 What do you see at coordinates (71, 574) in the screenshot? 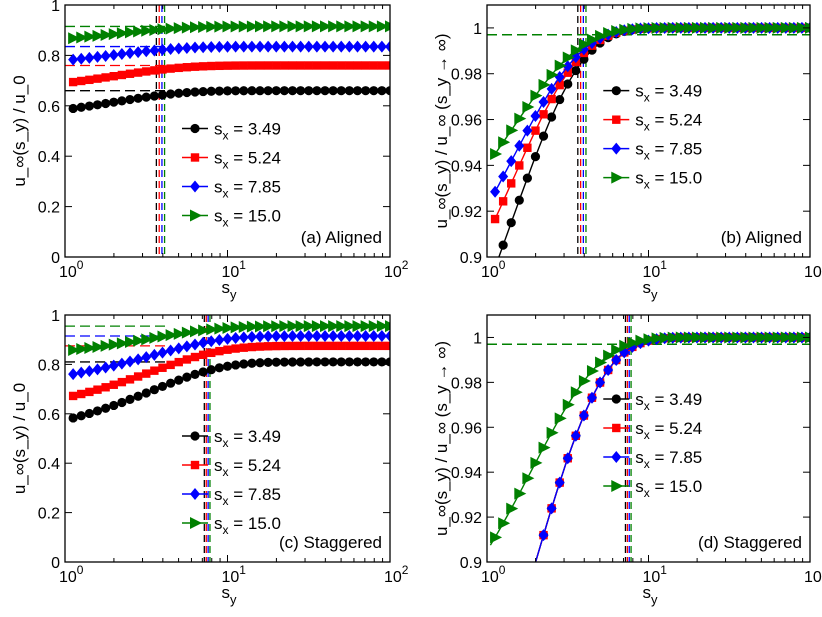
I see `x-tick-label: 10⁰` at bounding box center [71, 574].